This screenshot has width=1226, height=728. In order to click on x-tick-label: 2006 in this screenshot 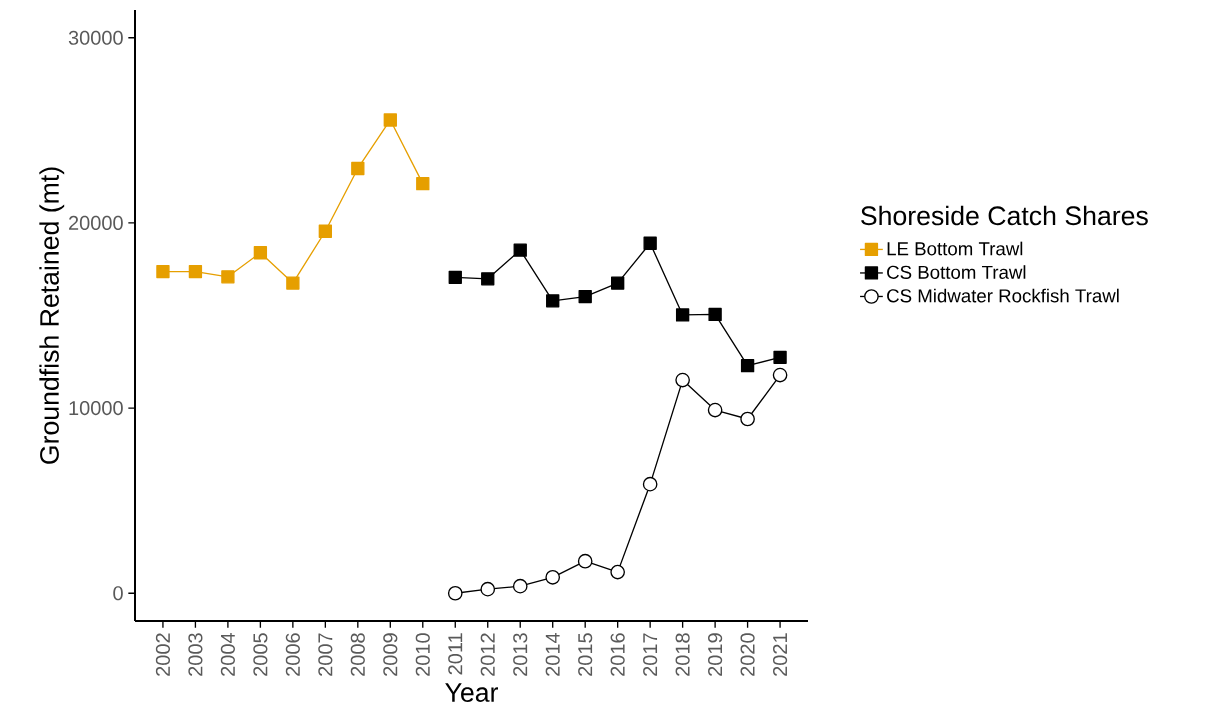, I will do `click(292, 654)`.